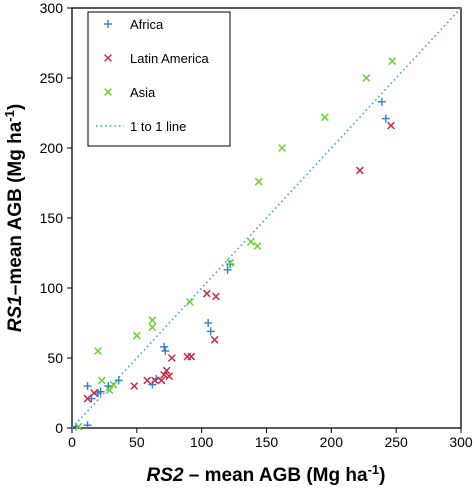  What do you see at coordinates (461, 442) in the screenshot?
I see `x-tick-label: 300` at bounding box center [461, 442].